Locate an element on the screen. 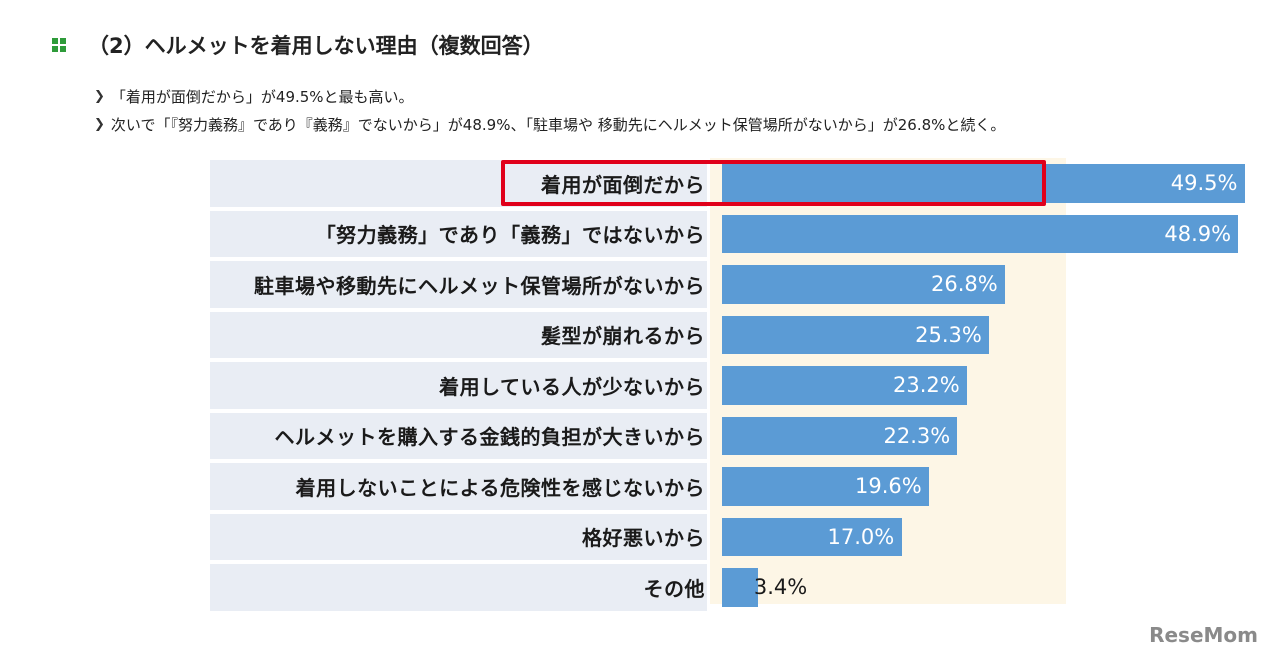 The image size is (1280, 661). heading-text: （2）ヘルメットを着用しない理由（複数回答） is located at coordinates (316, 46).